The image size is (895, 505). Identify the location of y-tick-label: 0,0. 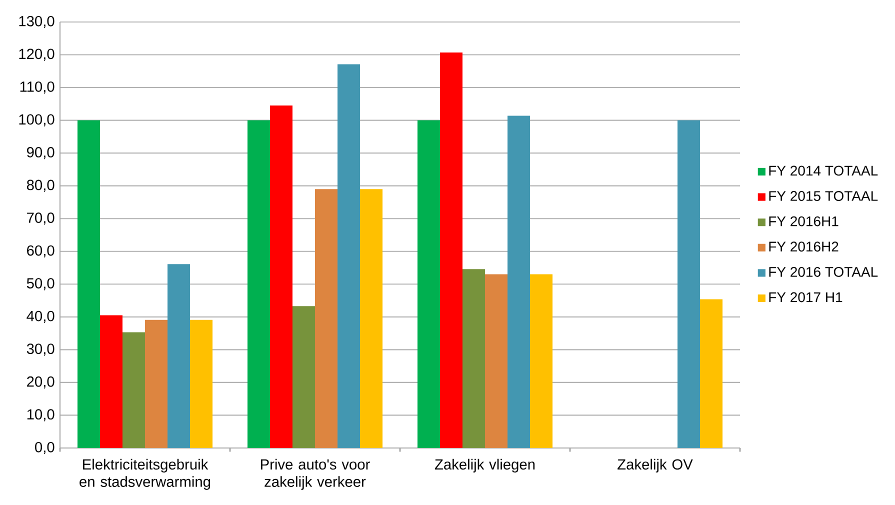
(44, 448).